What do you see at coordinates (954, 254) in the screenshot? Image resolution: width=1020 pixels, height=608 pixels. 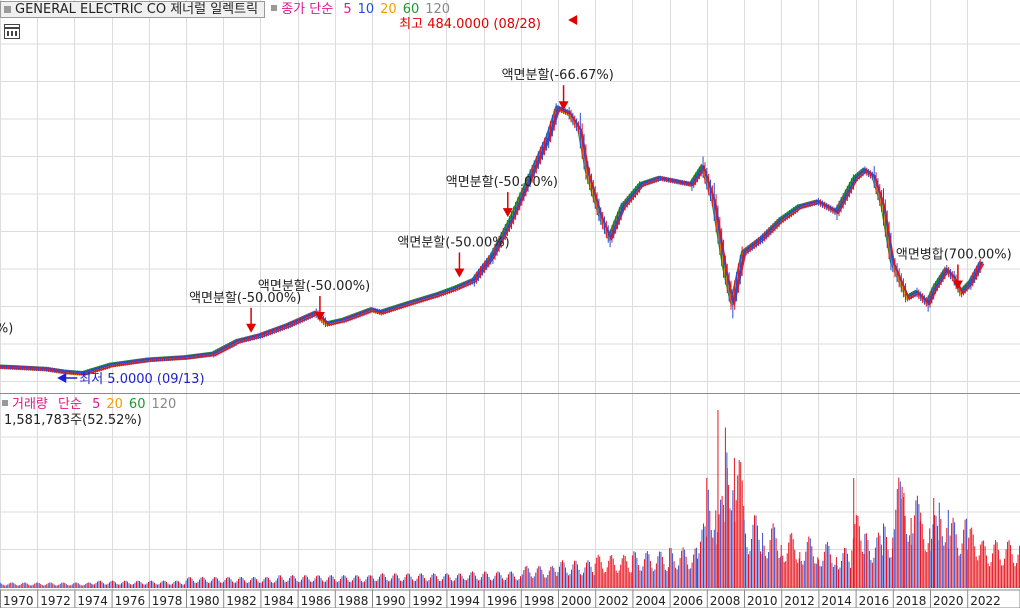 I see `split-label: 액면병합(700.00%)` at bounding box center [954, 254].